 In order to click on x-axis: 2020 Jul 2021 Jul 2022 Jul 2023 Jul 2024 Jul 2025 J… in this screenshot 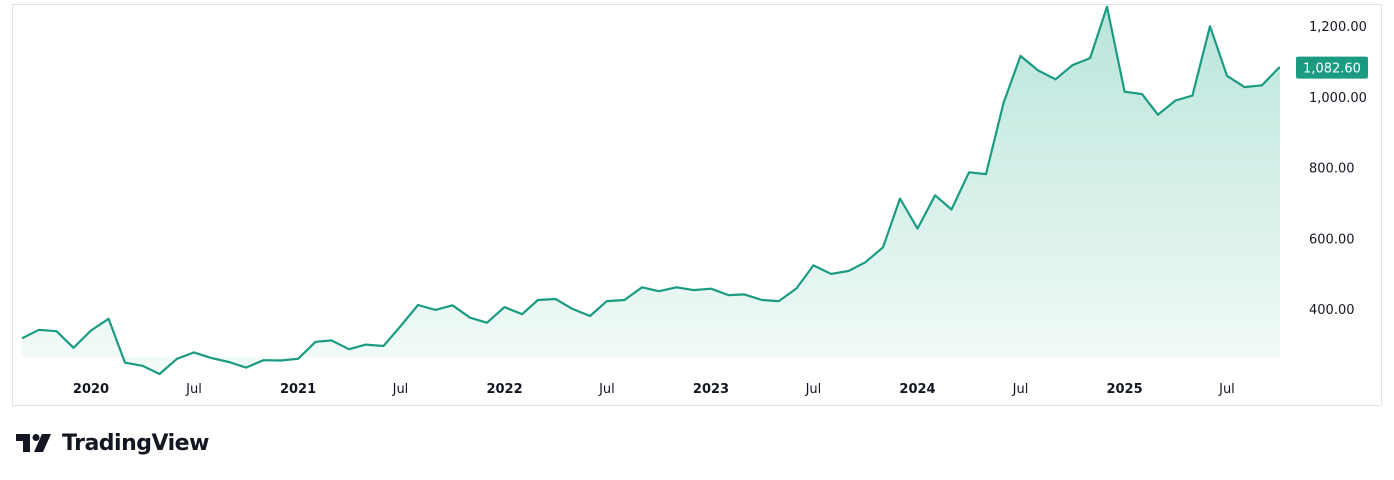, I will do `click(654, 389)`.